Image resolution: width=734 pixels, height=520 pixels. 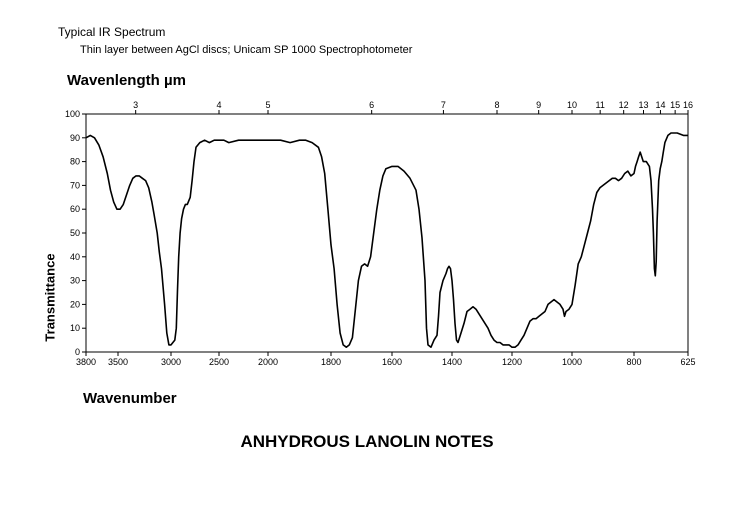 I want to click on x-tick-label: 3500, so click(x=118, y=362).